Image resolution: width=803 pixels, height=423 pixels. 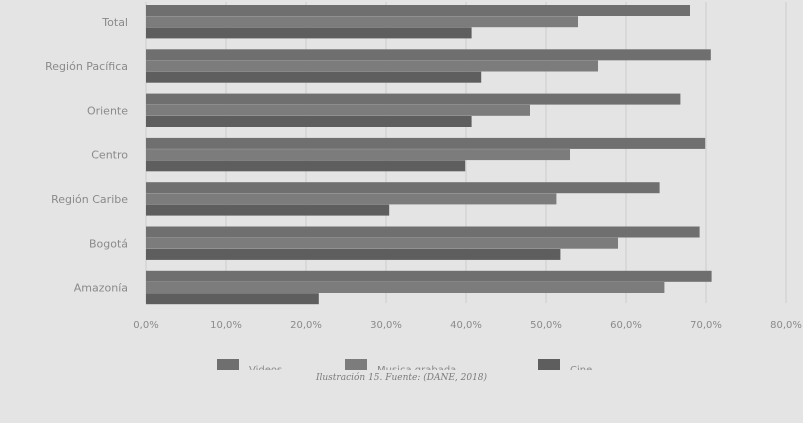 What do you see at coordinates (416, 367) in the screenshot?
I see `legend-label: Musica grabada` at bounding box center [416, 367].